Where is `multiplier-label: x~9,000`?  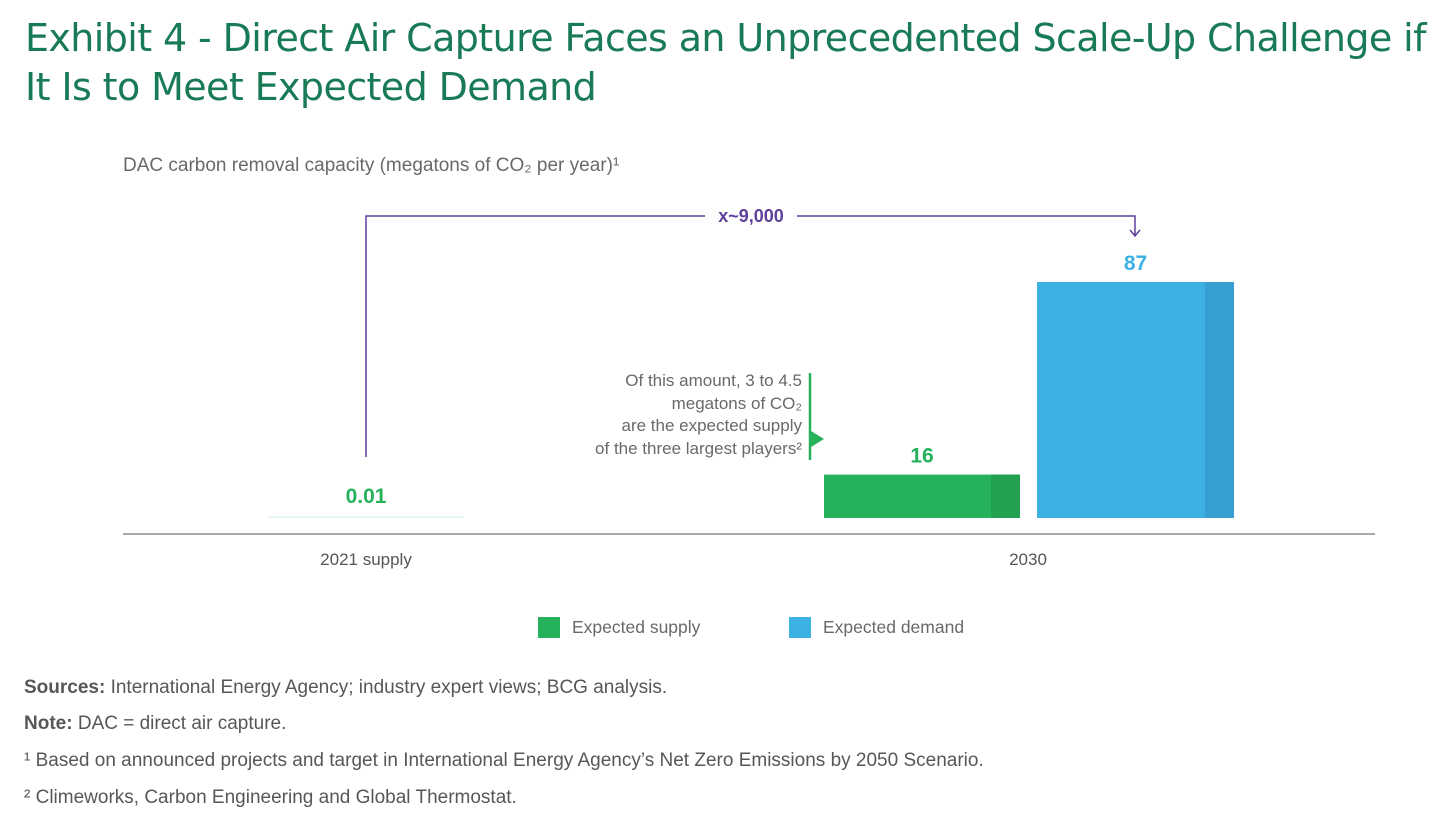 multiplier-label: x~9,000 is located at coordinates (751, 216).